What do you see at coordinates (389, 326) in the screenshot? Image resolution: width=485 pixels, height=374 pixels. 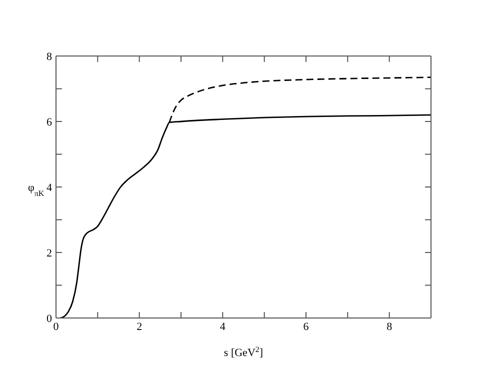 I see `x-tick-label: 8` at bounding box center [389, 326].